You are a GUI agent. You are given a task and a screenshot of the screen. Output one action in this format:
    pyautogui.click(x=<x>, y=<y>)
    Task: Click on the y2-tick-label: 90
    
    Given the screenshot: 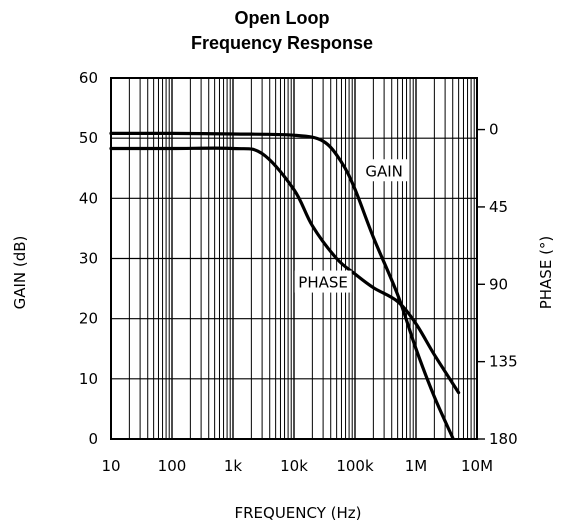 What is the action you would take?
    pyautogui.click(x=498, y=284)
    